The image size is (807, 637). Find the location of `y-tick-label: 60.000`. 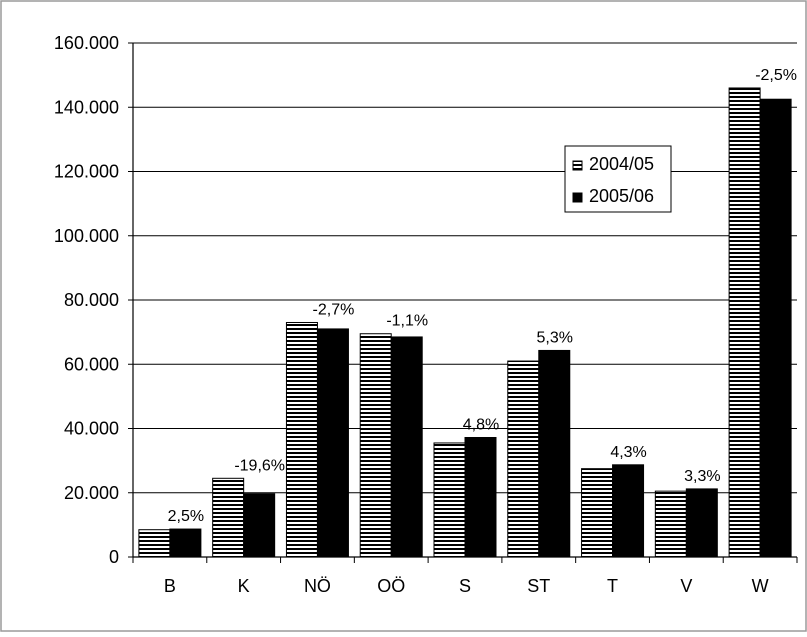

y-tick-label: 60.000 is located at coordinates (91, 364).